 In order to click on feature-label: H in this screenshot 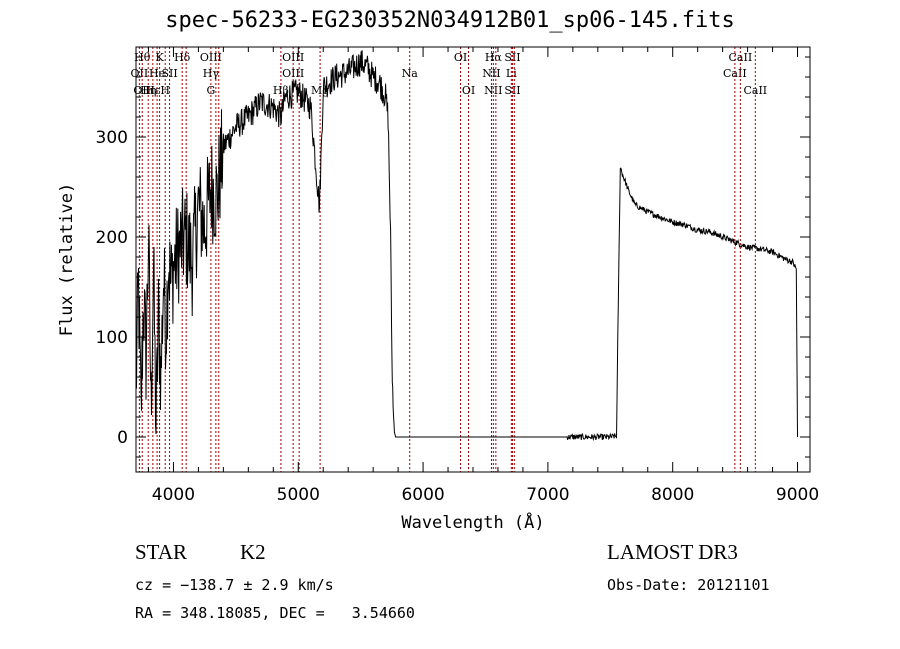, I will do `click(165, 90)`.